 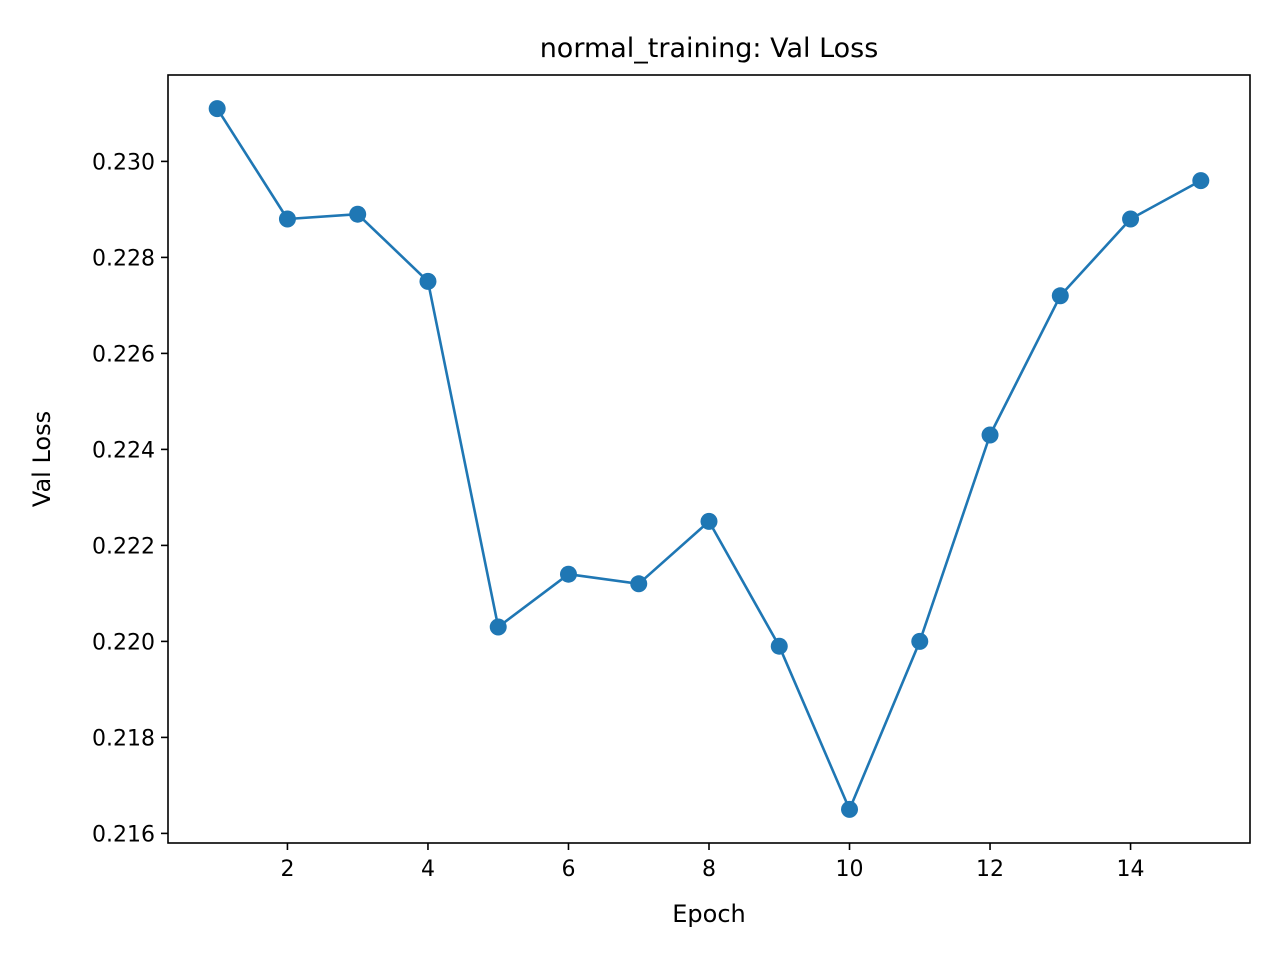 I want to click on y-tick-label: 0.218, so click(x=123, y=738).